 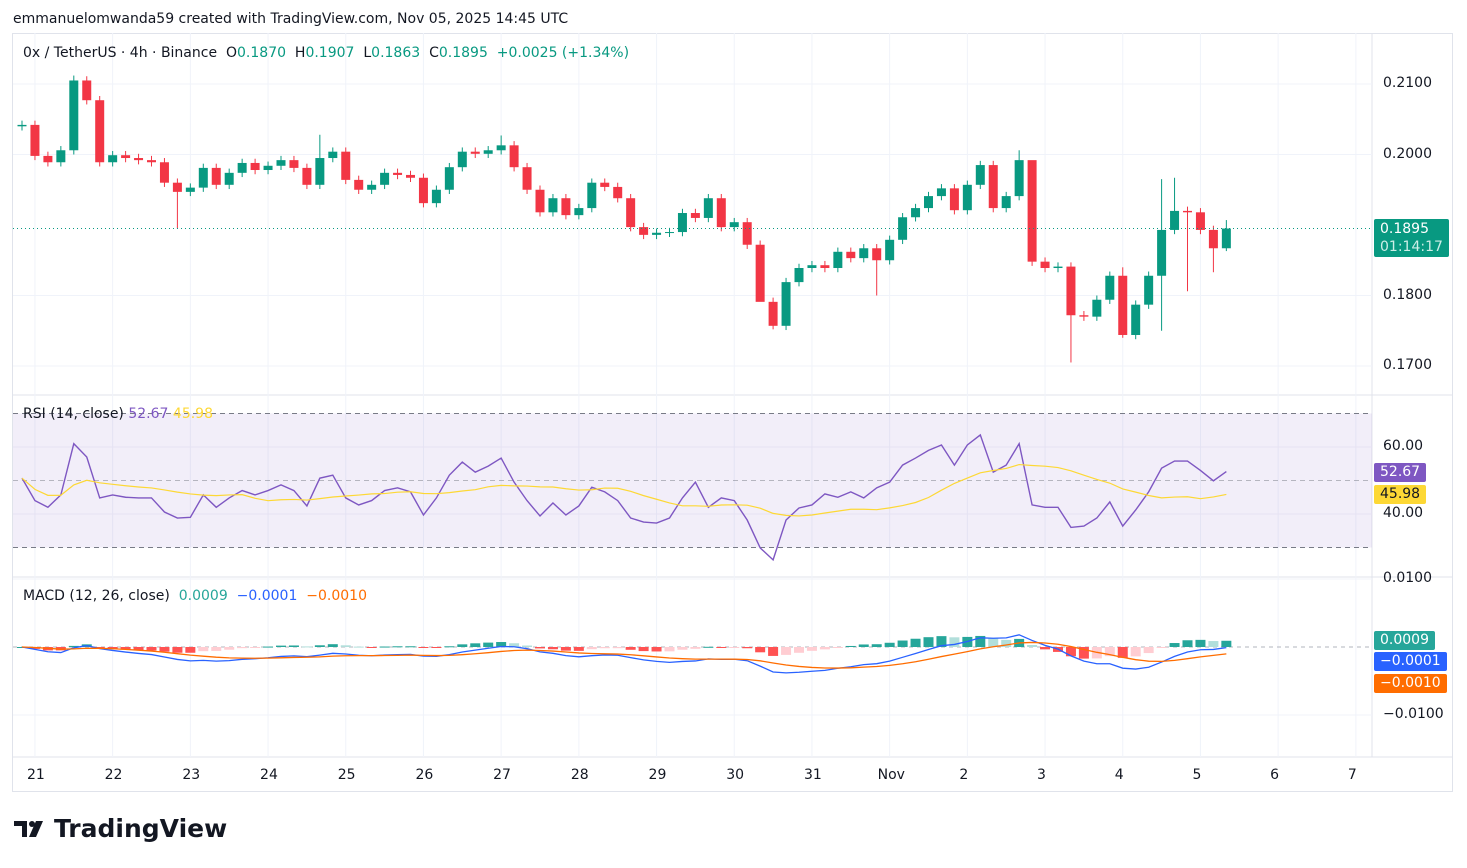 I want to click on price-axis-label: 0.2100, so click(x=1407, y=83).